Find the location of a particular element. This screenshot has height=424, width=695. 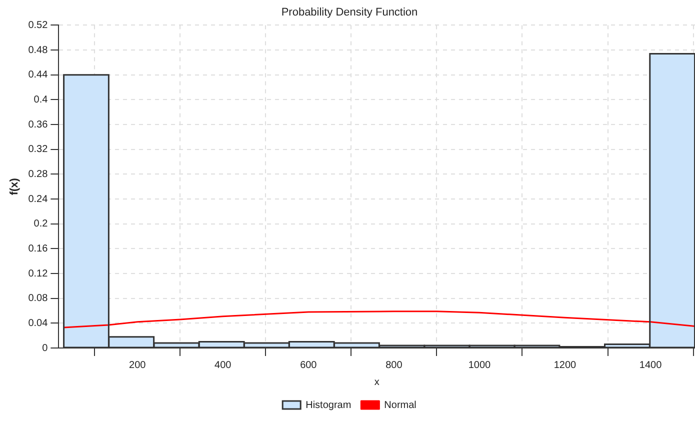

x-tick-label: 1400 is located at coordinates (650, 365).